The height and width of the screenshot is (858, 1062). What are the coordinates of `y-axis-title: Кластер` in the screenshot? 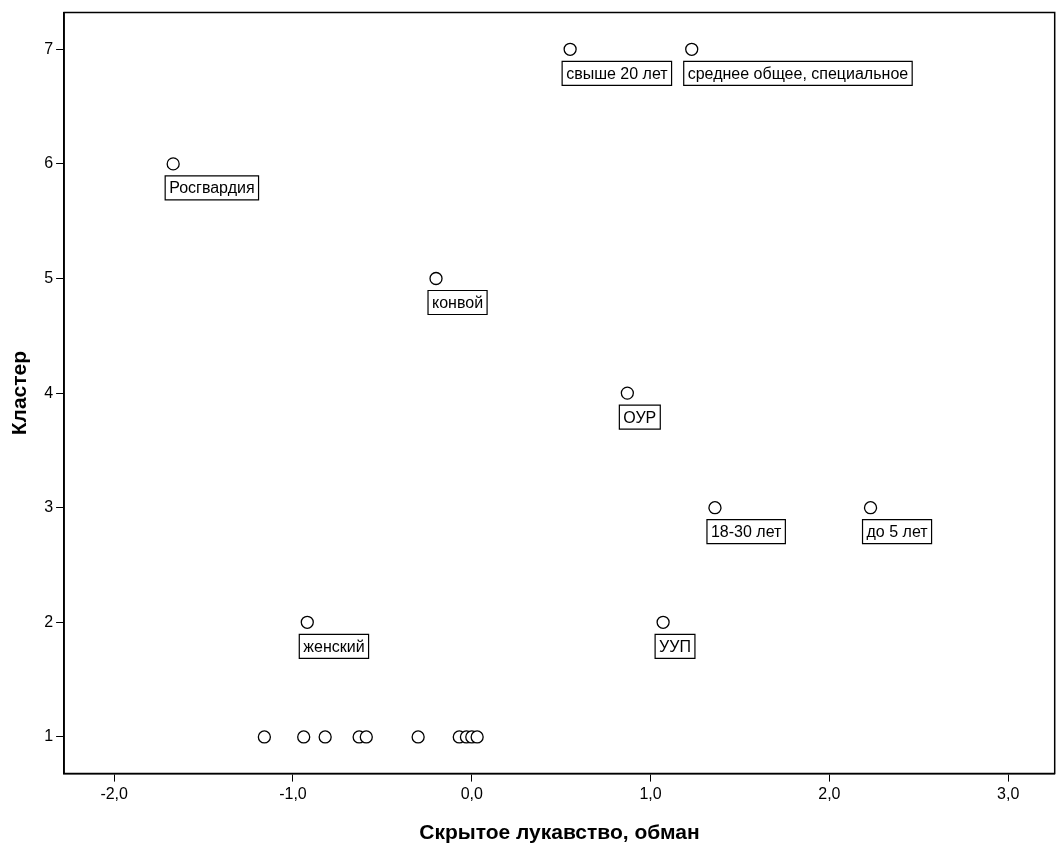 It's located at (19, 393).